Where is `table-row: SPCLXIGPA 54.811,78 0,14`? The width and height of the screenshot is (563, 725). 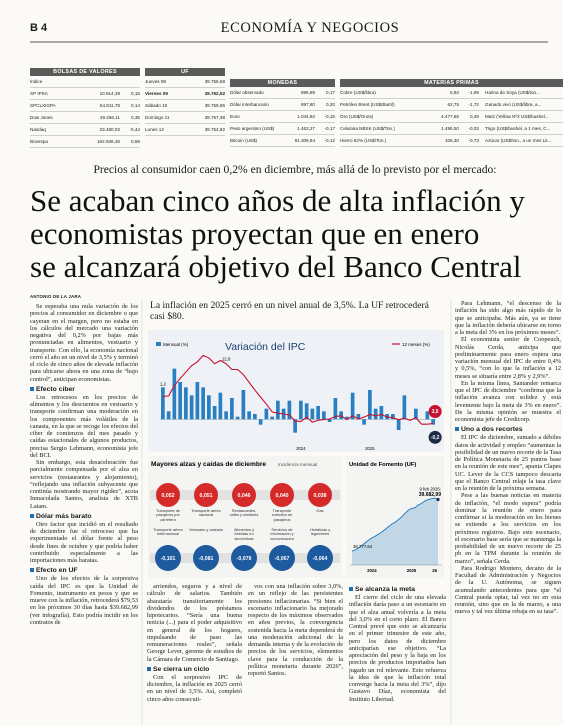 table-row: SPCLXIGPA 54.811,78 0,14 is located at coordinates (85, 106).